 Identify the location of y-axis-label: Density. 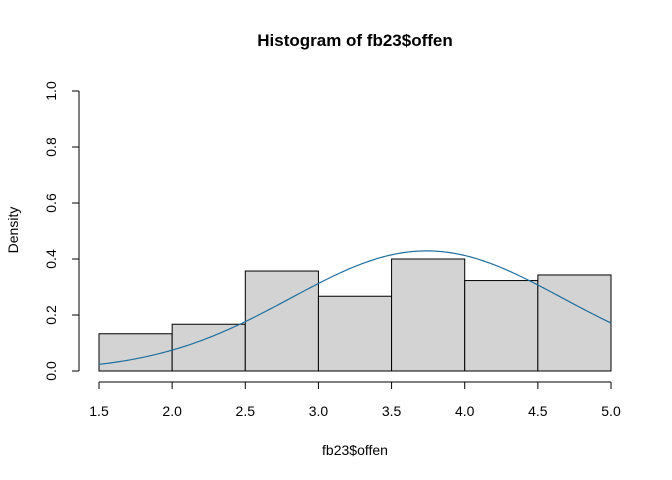
(13, 230).